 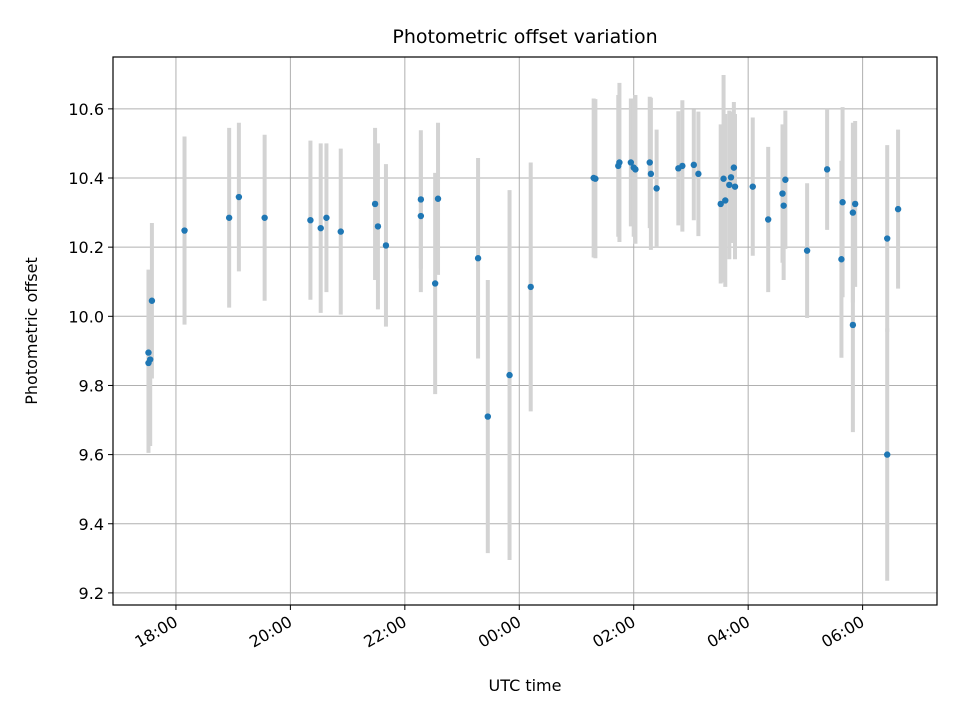 What do you see at coordinates (91, 455) in the screenshot?
I see `y-tick-label: 9.6` at bounding box center [91, 455].